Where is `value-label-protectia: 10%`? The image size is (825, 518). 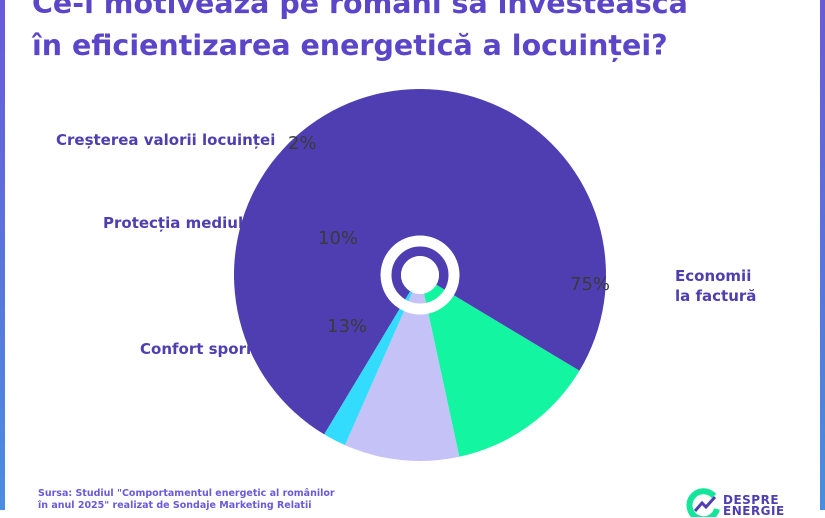
value-label-protectia: 10% is located at coordinates (338, 238).